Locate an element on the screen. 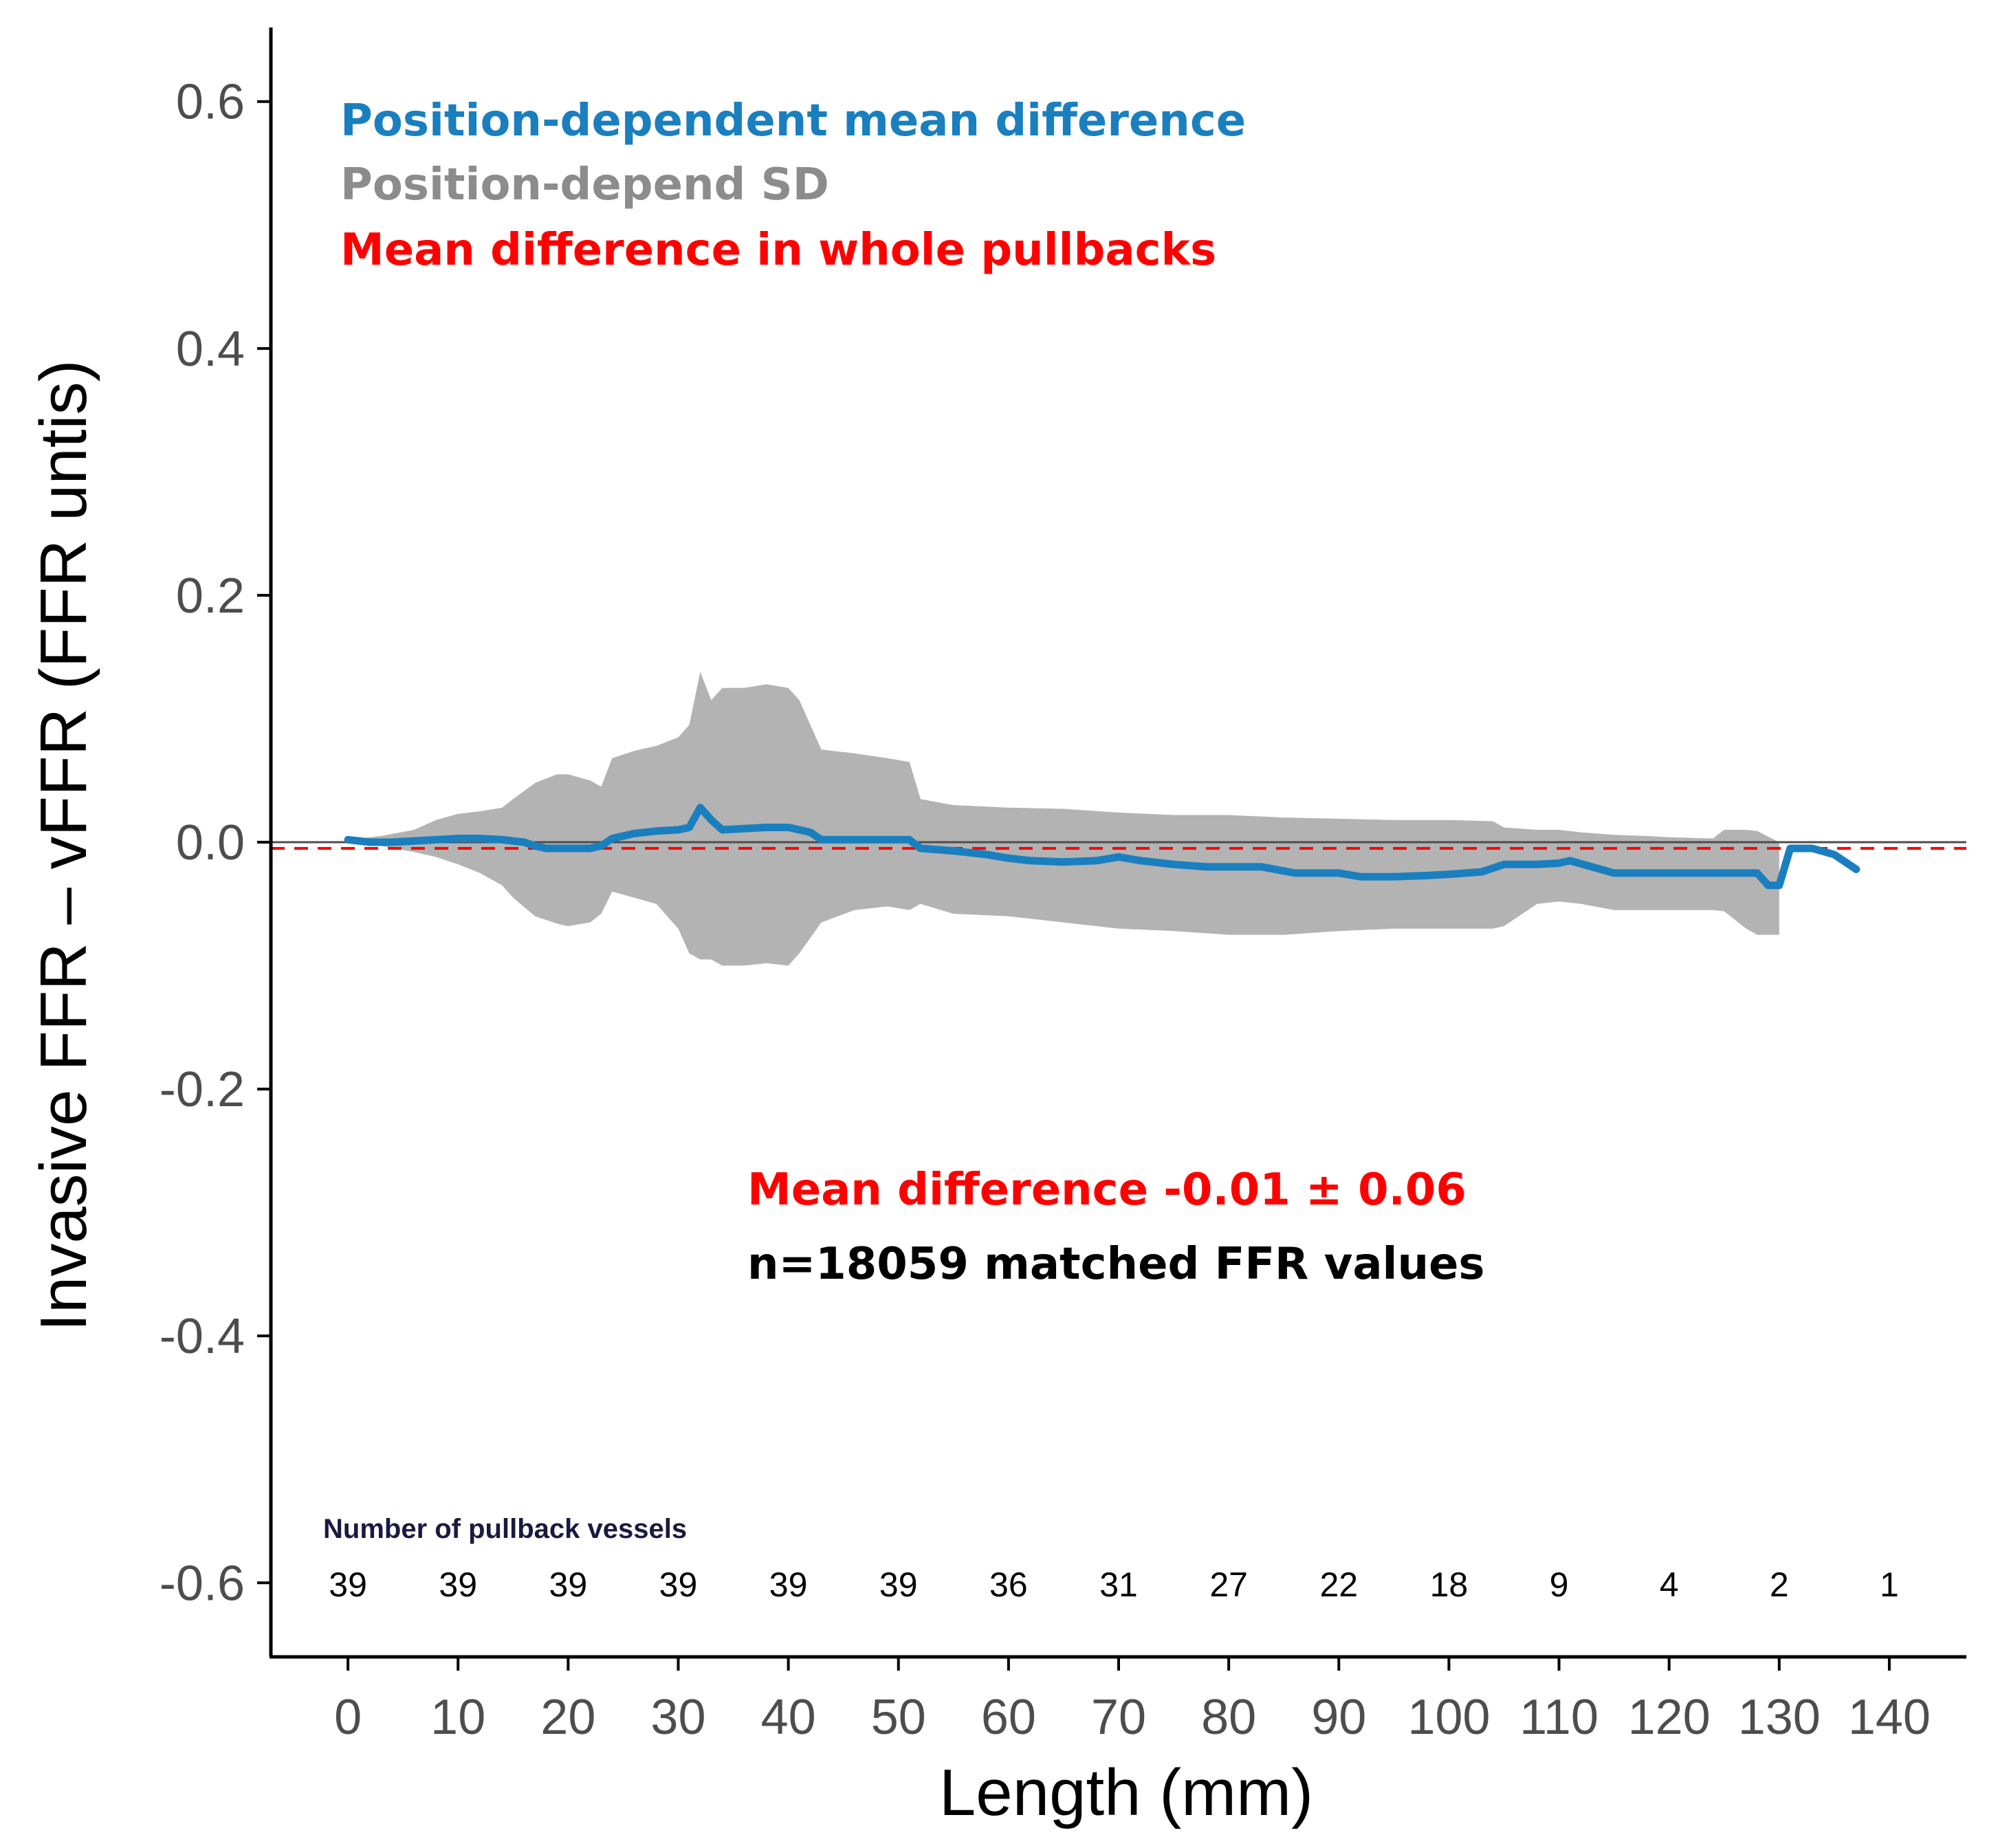 Image resolution: width=1998 pixels, height=1848 pixels. pullback-count-label: 31 is located at coordinates (1118, 1585).